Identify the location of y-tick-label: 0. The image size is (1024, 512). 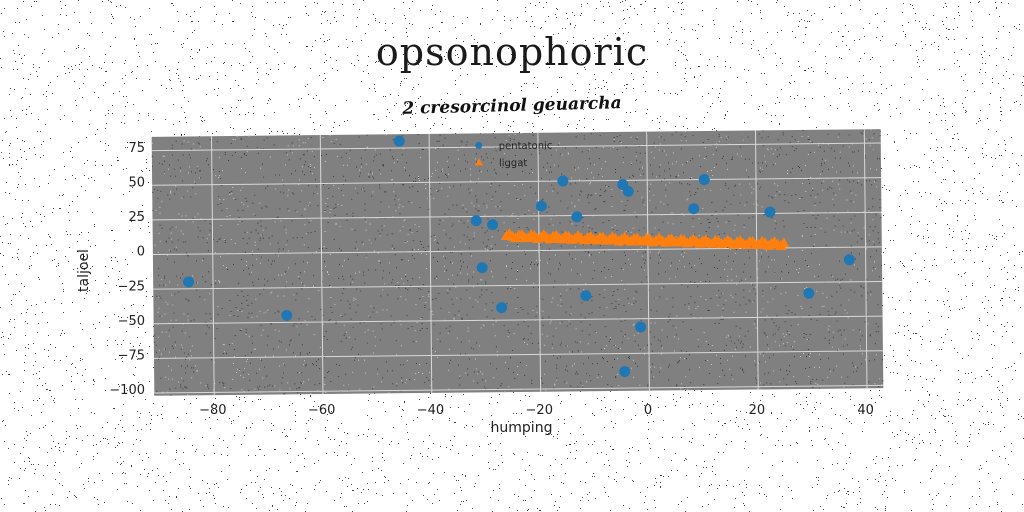
(141, 252).